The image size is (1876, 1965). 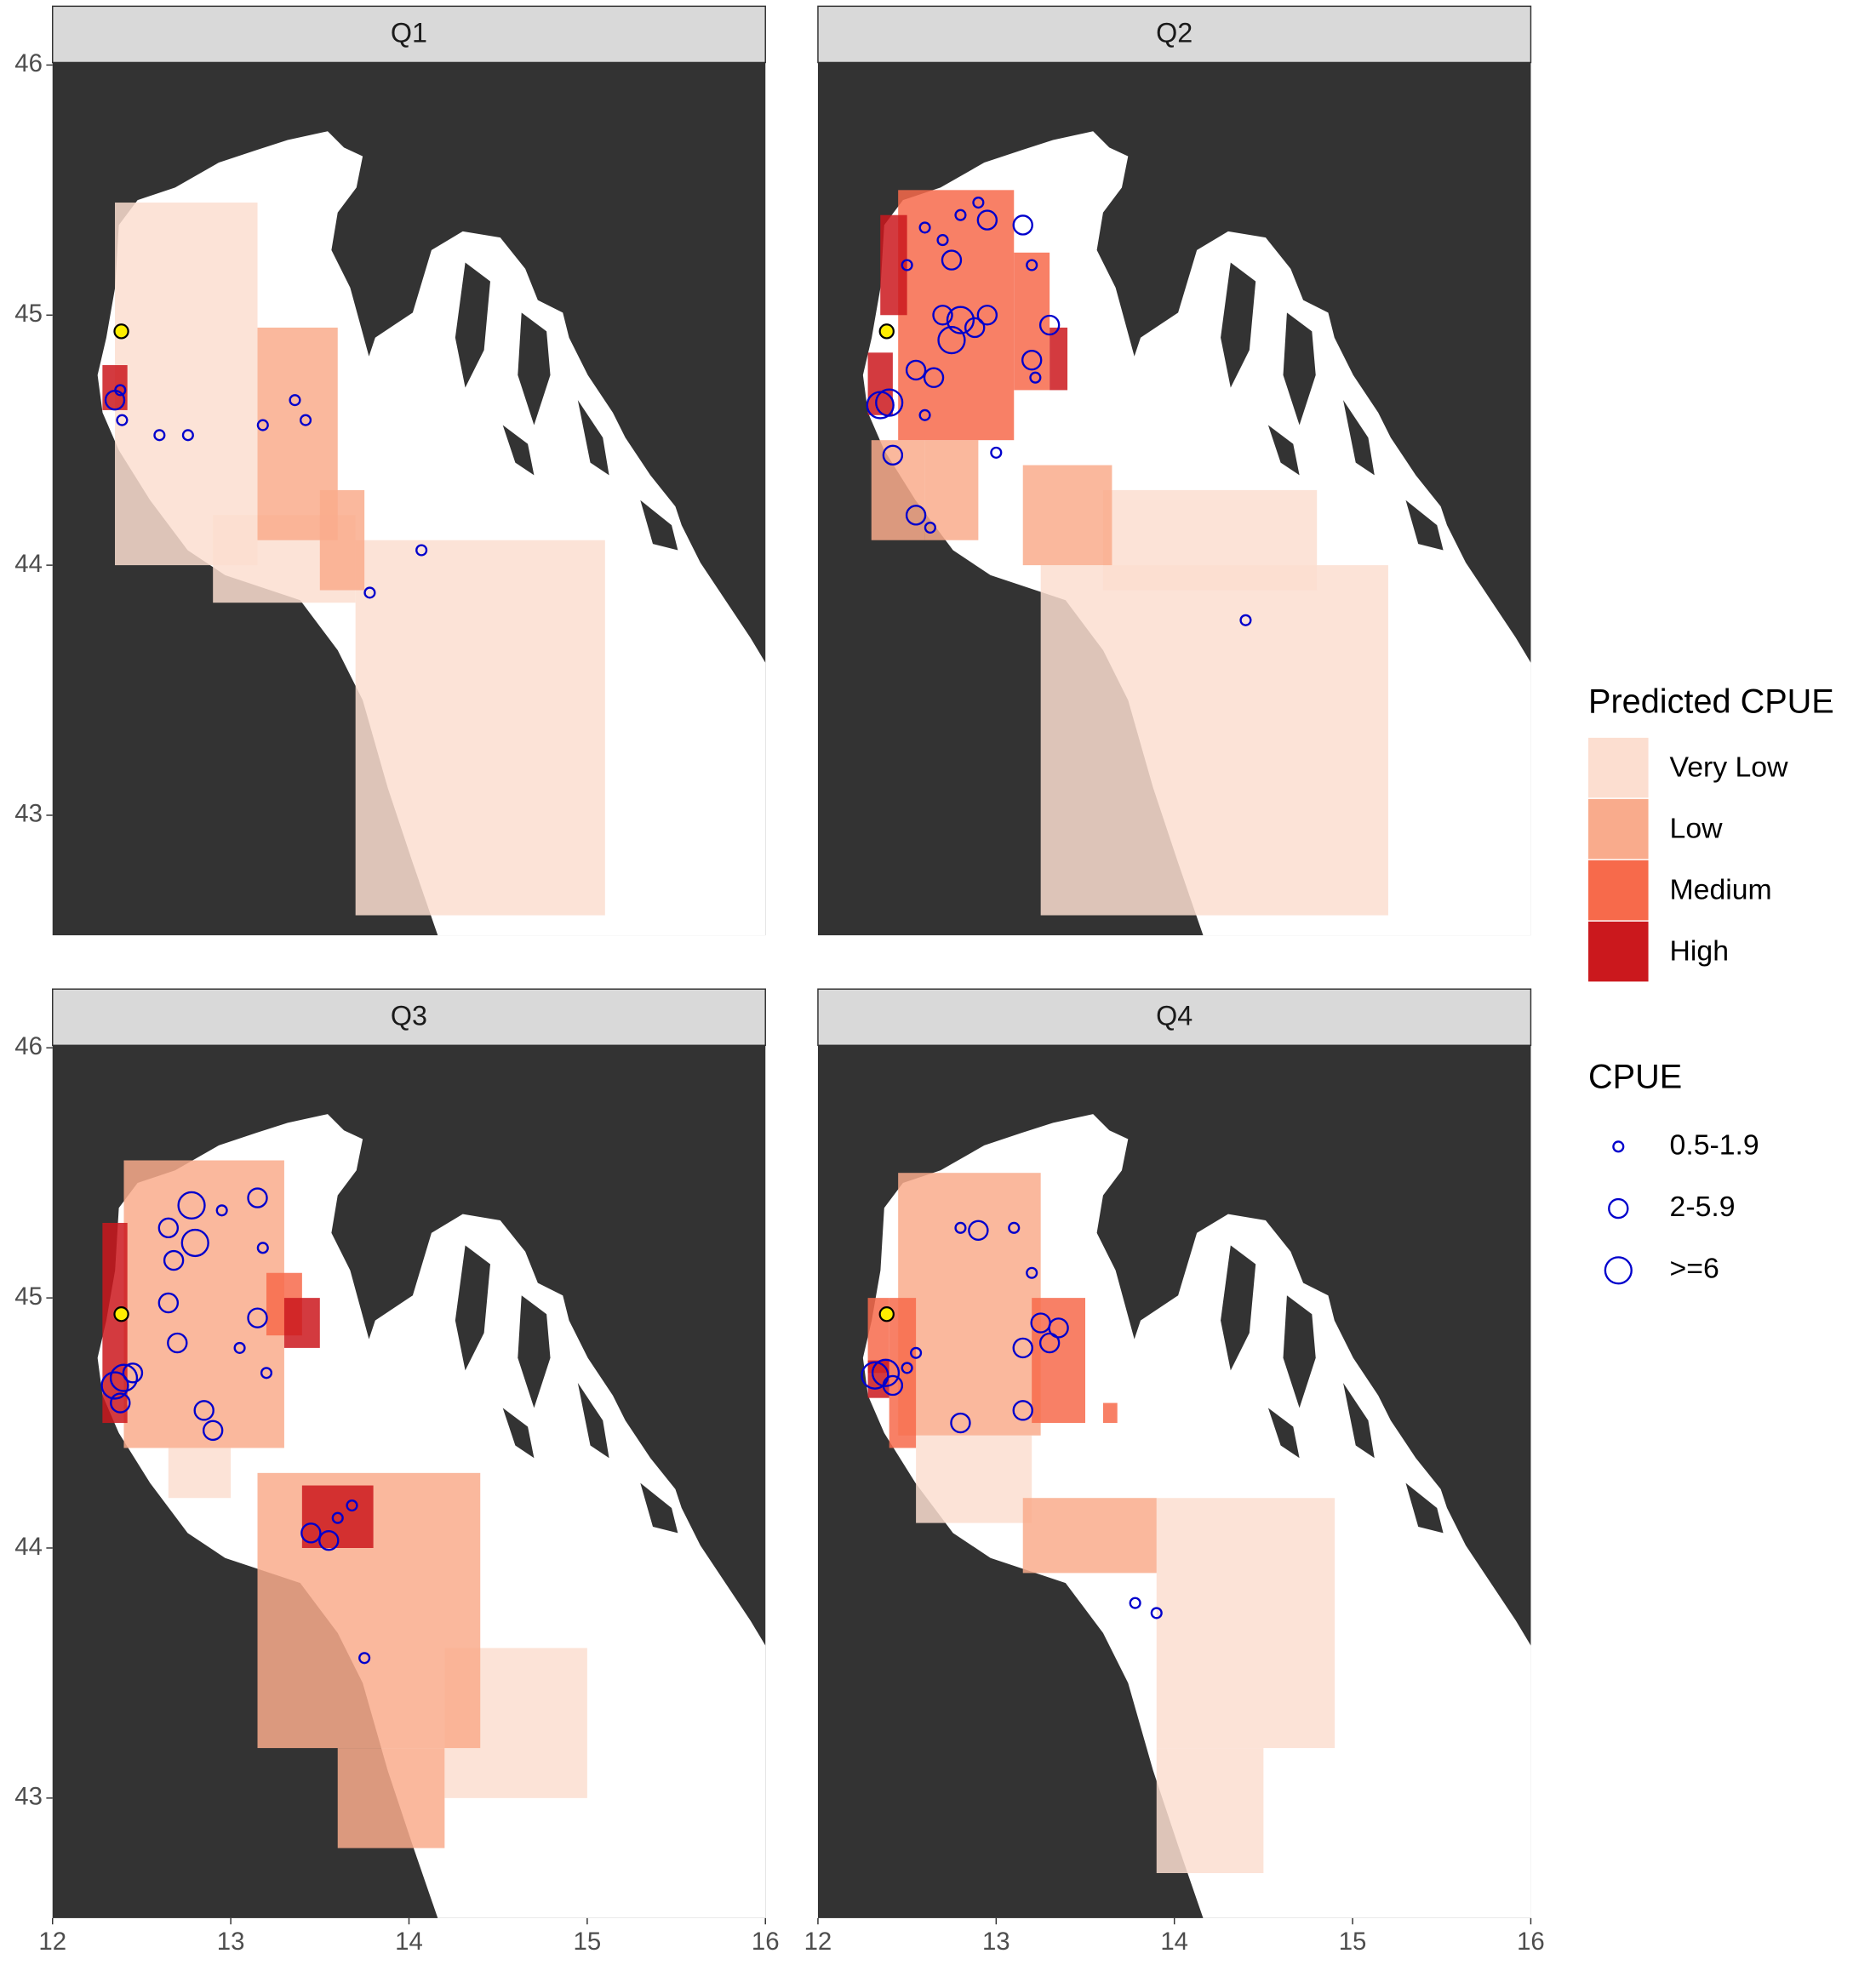 I want to click on size-legend-label: 0.5-1.9, so click(x=1714, y=1145).